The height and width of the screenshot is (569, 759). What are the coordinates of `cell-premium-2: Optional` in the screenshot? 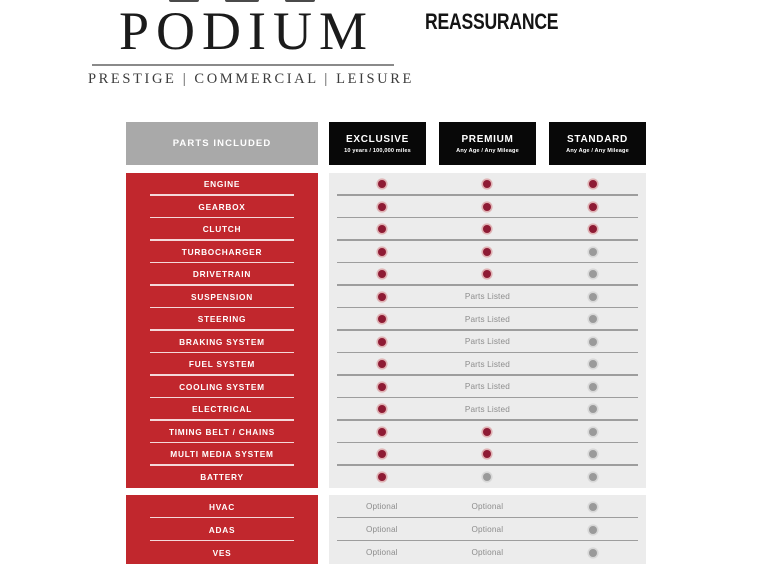 It's located at (488, 552).